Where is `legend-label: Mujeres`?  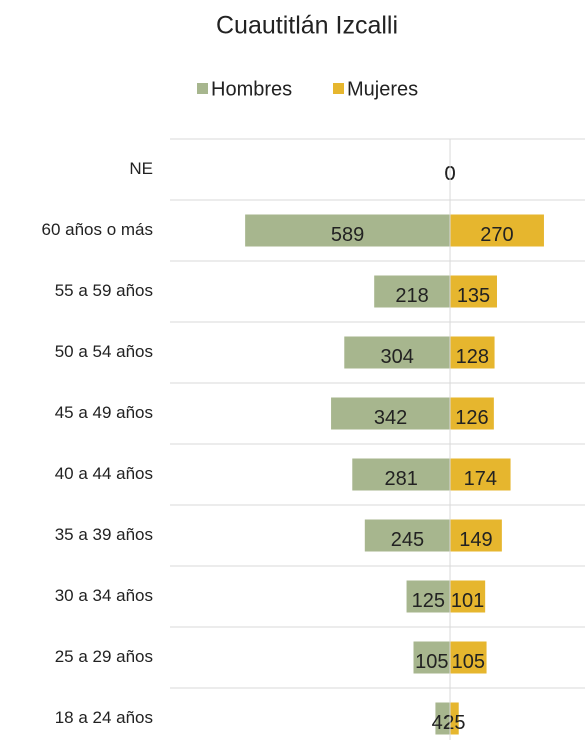
legend-label: Mujeres is located at coordinates (382, 89).